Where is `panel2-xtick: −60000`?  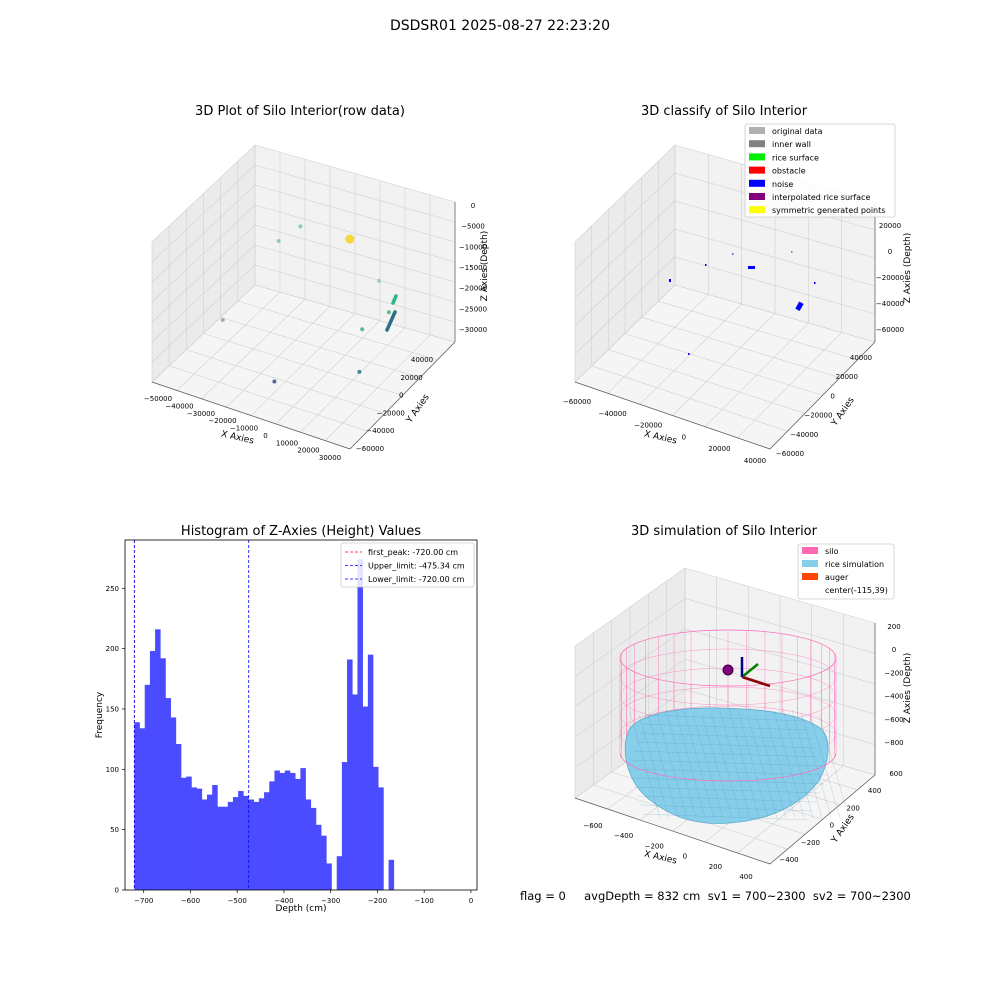 panel2-xtick: −60000 is located at coordinates (577, 402).